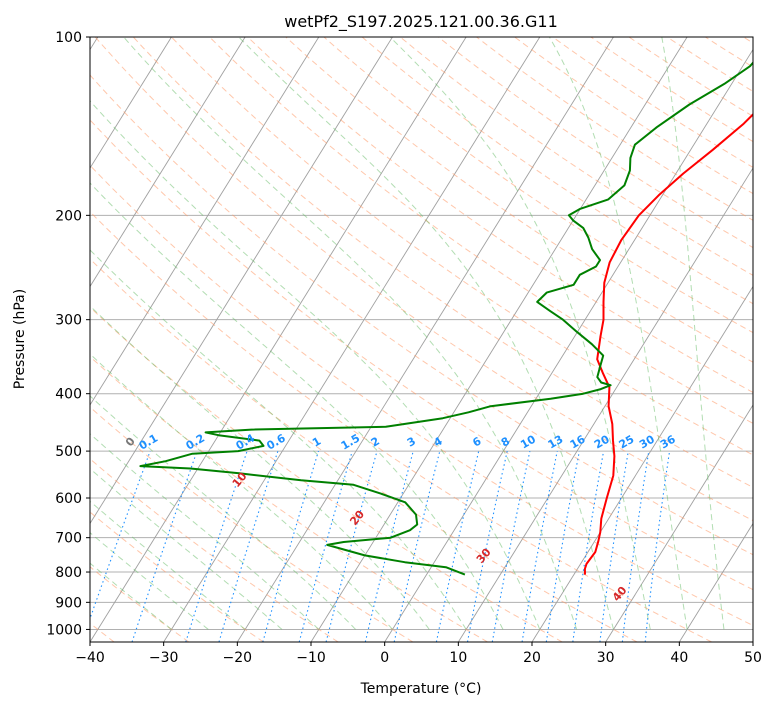 The image size is (775, 712). What do you see at coordinates (375, 442) in the screenshot?
I see `mixing-ratio-label: 2` at bounding box center [375, 442].